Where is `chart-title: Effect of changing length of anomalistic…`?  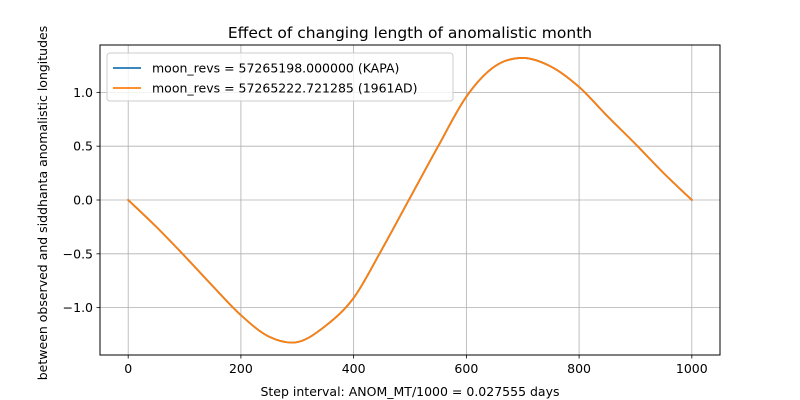
chart-title: Effect of changing length of anomalistic… is located at coordinates (410, 33).